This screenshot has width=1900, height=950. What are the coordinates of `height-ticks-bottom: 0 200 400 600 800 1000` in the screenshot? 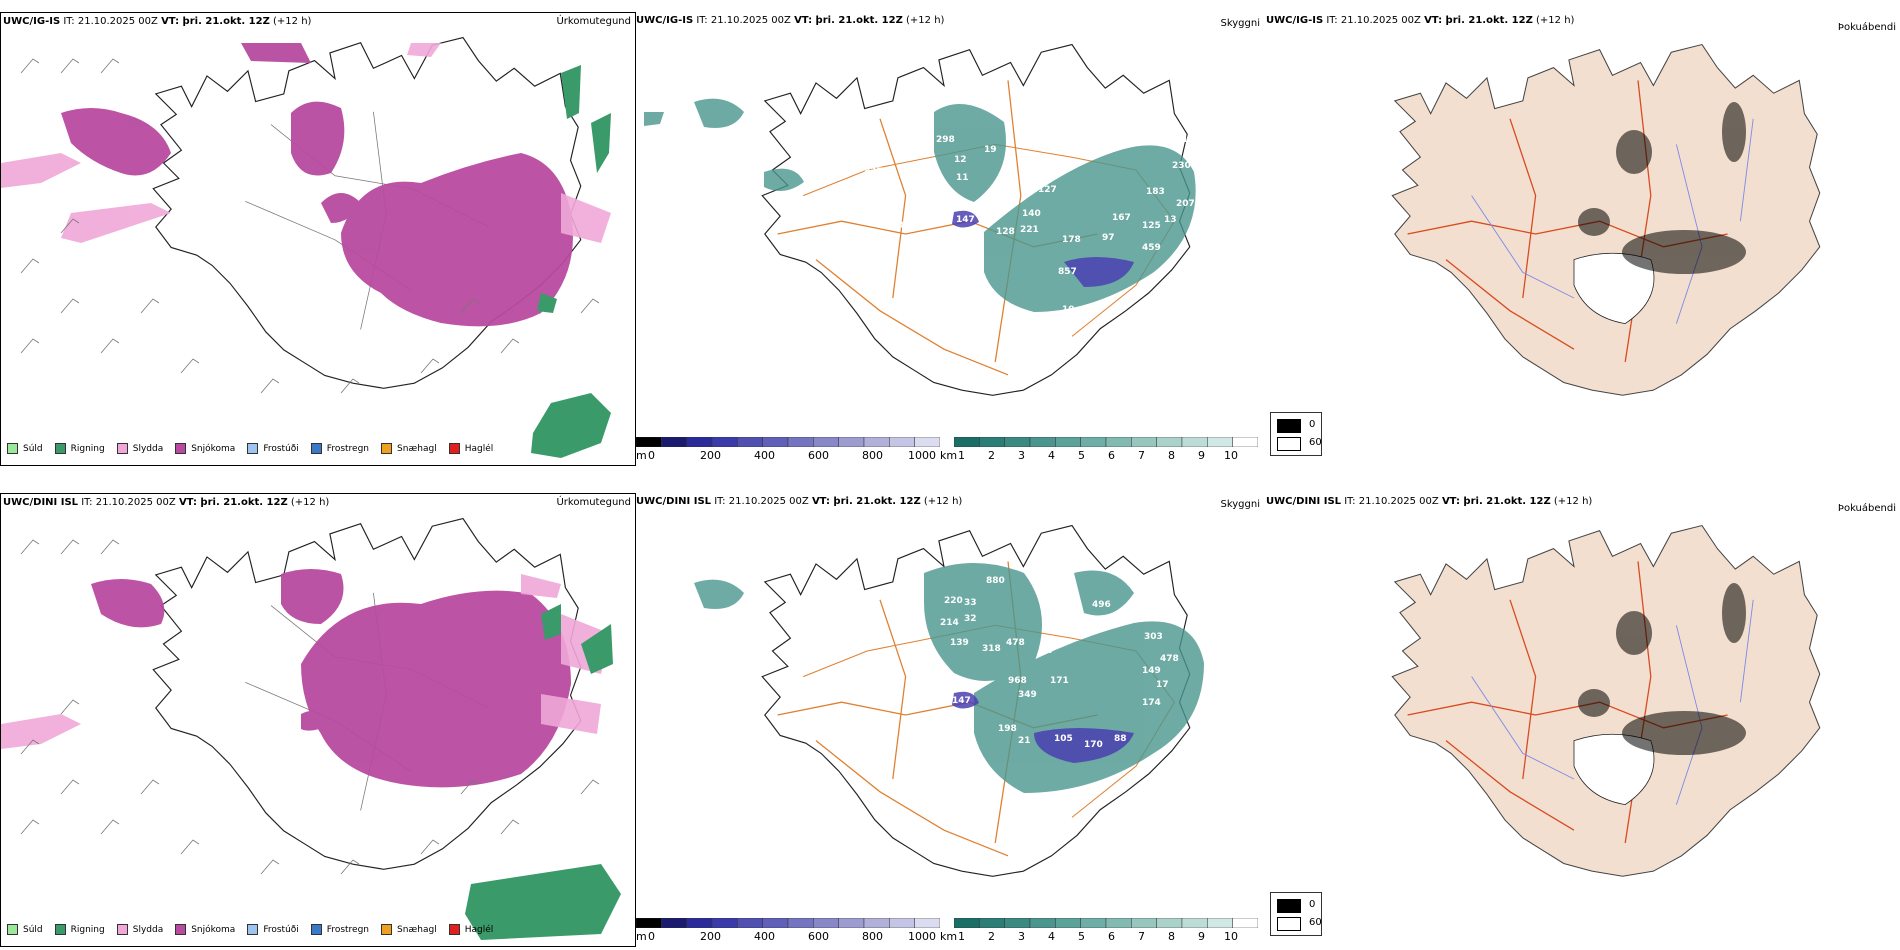 It's located at (788, 937).